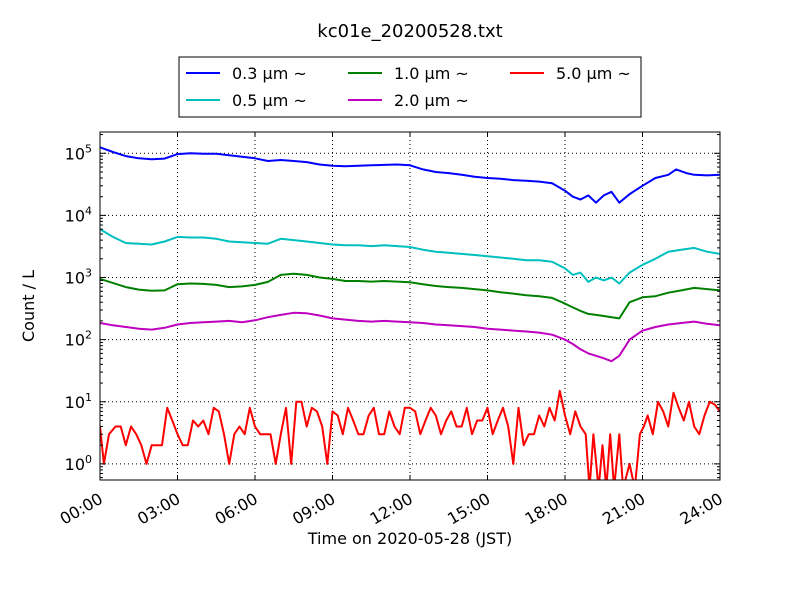 The image size is (800, 600). Describe the element at coordinates (623, 509) in the screenshot. I see `x-tick-label: 21:00` at that location.